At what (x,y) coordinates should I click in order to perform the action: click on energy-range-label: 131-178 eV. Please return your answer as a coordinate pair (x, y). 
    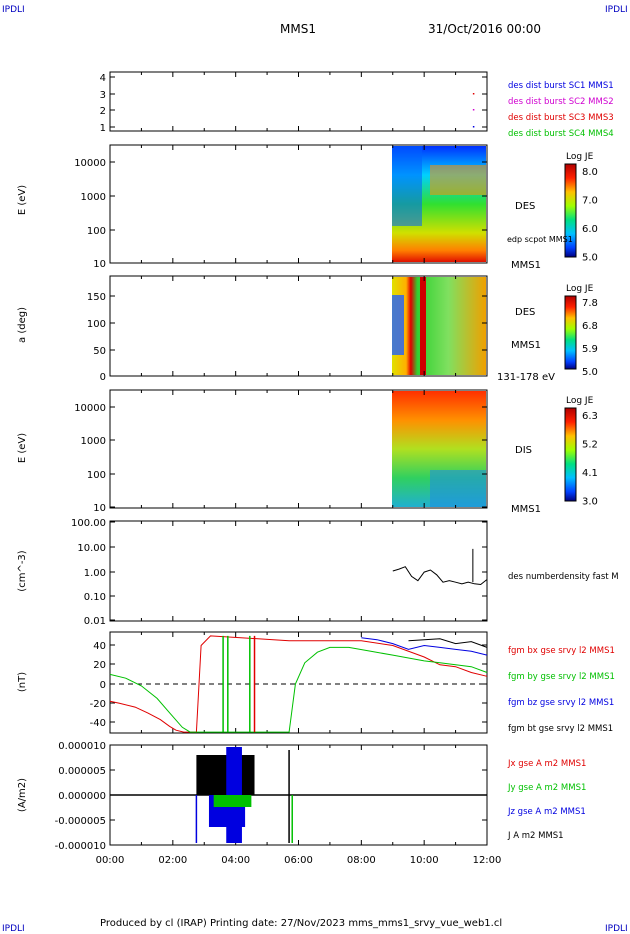
    Looking at the image, I should click on (526, 377).